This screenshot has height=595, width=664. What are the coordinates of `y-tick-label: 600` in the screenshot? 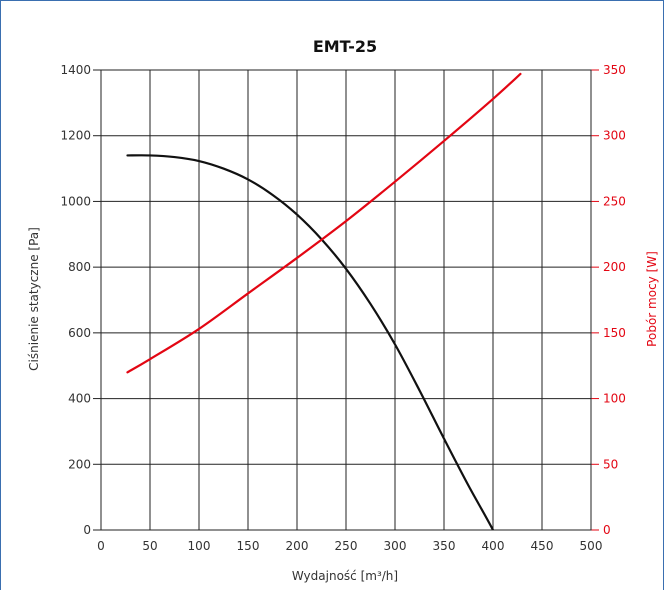 It's located at (79, 333).